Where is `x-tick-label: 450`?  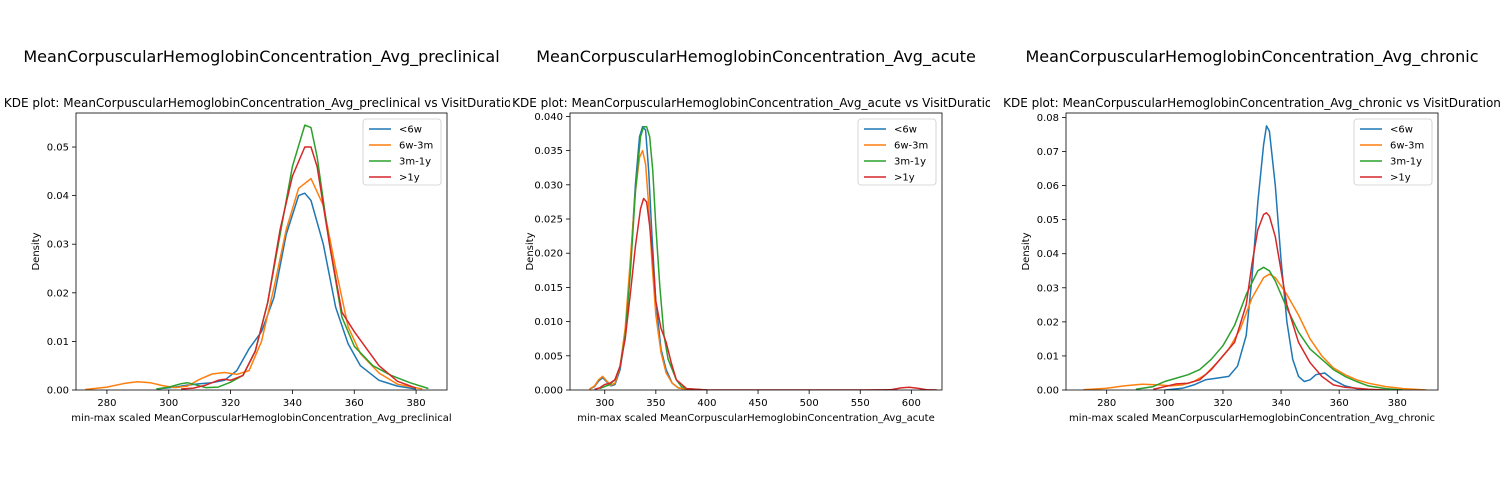 x-tick-label: 450 is located at coordinates (757, 403).